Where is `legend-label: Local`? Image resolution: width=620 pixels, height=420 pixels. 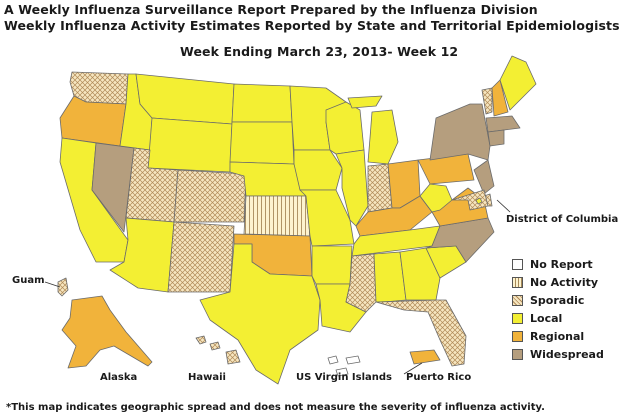
legend-label: Local is located at coordinates (546, 318).